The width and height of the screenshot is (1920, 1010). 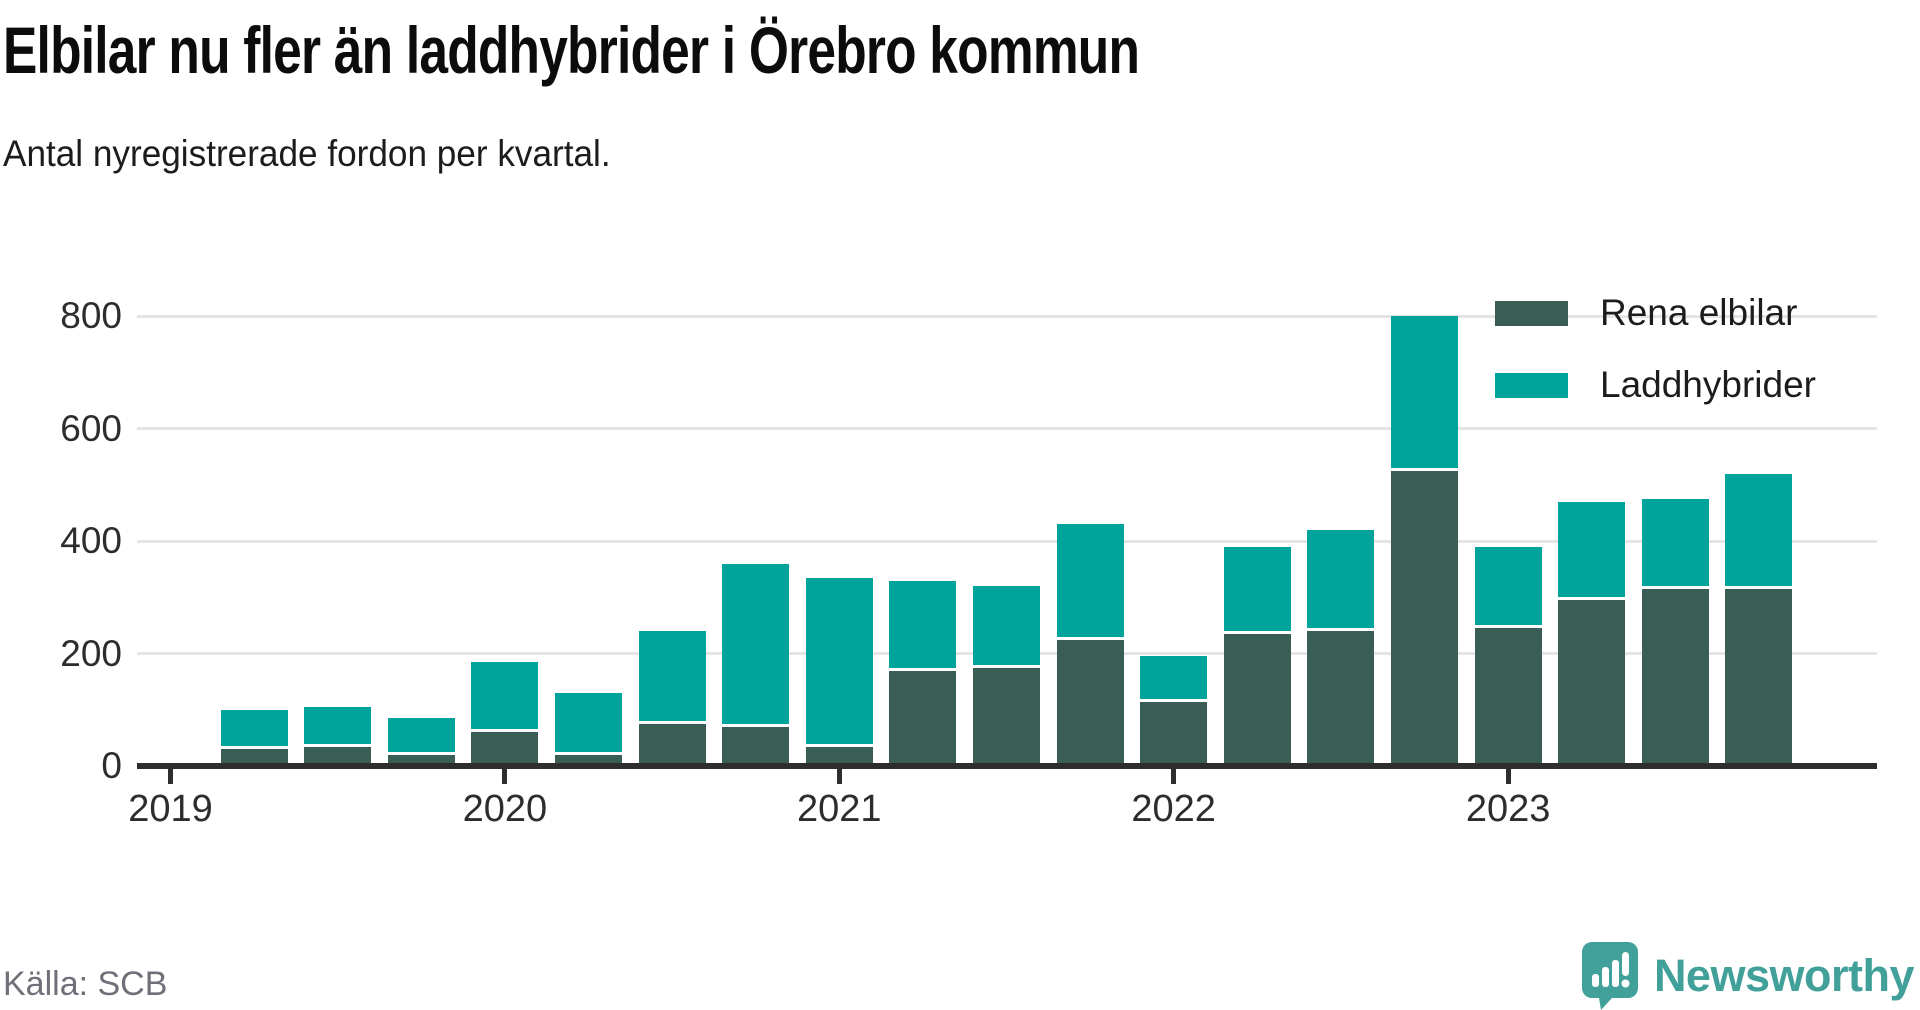 I want to click on bar-2023-K1-elbilar, so click(x=1508, y=695).